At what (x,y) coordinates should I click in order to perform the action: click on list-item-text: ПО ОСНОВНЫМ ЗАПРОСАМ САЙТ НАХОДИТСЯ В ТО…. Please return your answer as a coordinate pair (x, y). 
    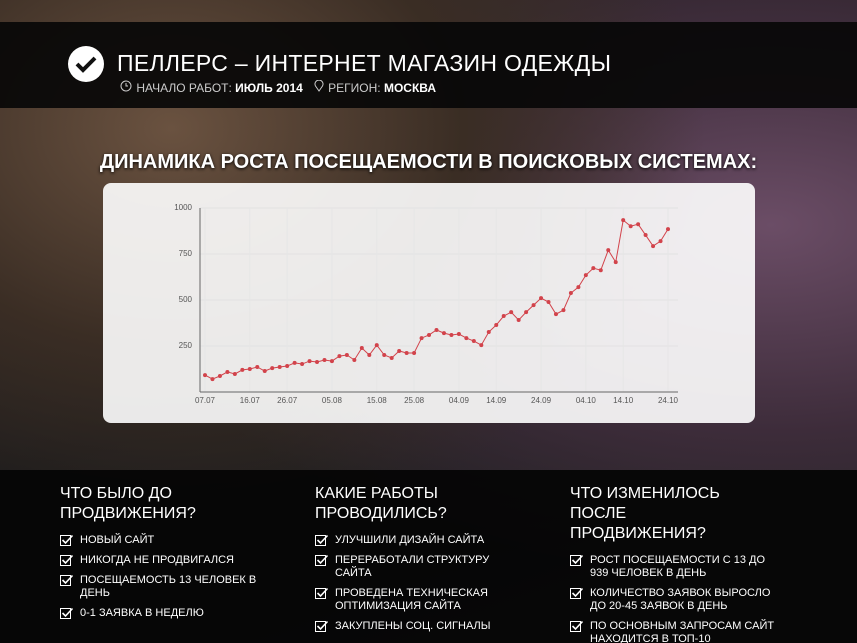
    Looking at the image, I should click on (682, 631).